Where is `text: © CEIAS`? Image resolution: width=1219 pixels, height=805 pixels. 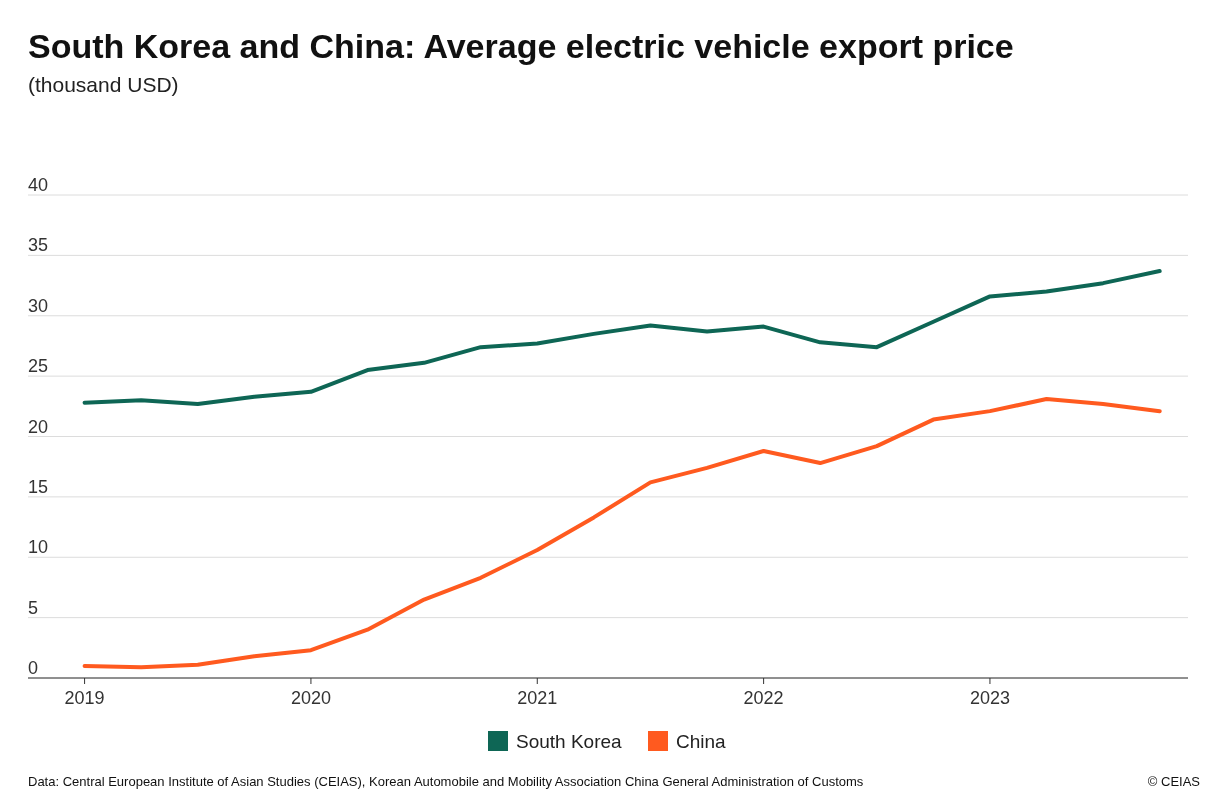 text: © CEIAS is located at coordinates (1174, 781).